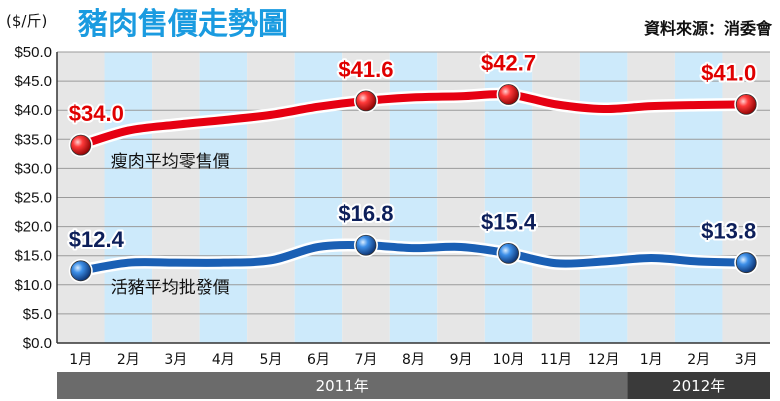  What do you see at coordinates (728, 72) in the screenshot?
I see `data-label: $41.0` at bounding box center [728, 72].